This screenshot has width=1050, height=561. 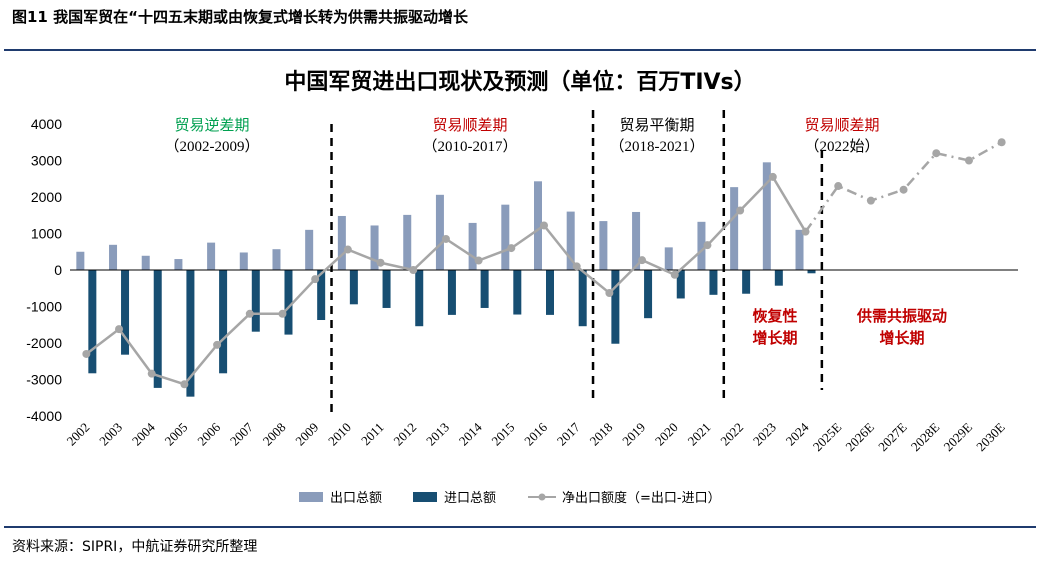 I want to click on x-tick-label: 2026E, so click(x=859, y=436).